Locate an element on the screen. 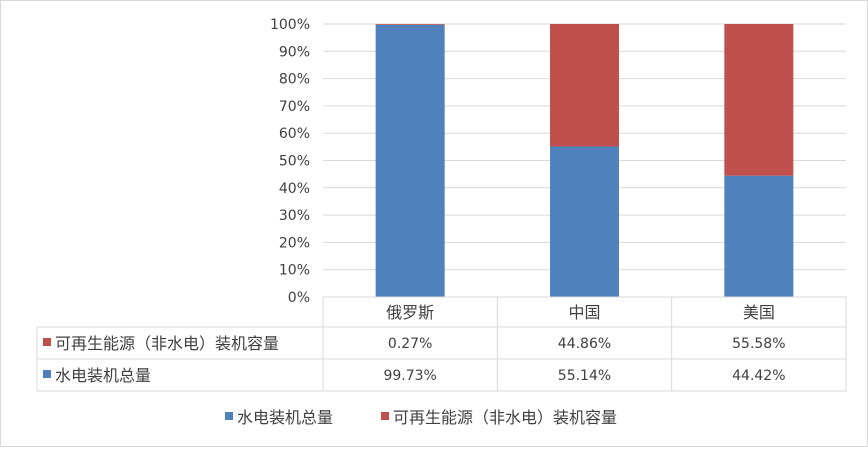 The image size is (868, 452). y-tick-label: 80% is located at coordinates (294, 80).